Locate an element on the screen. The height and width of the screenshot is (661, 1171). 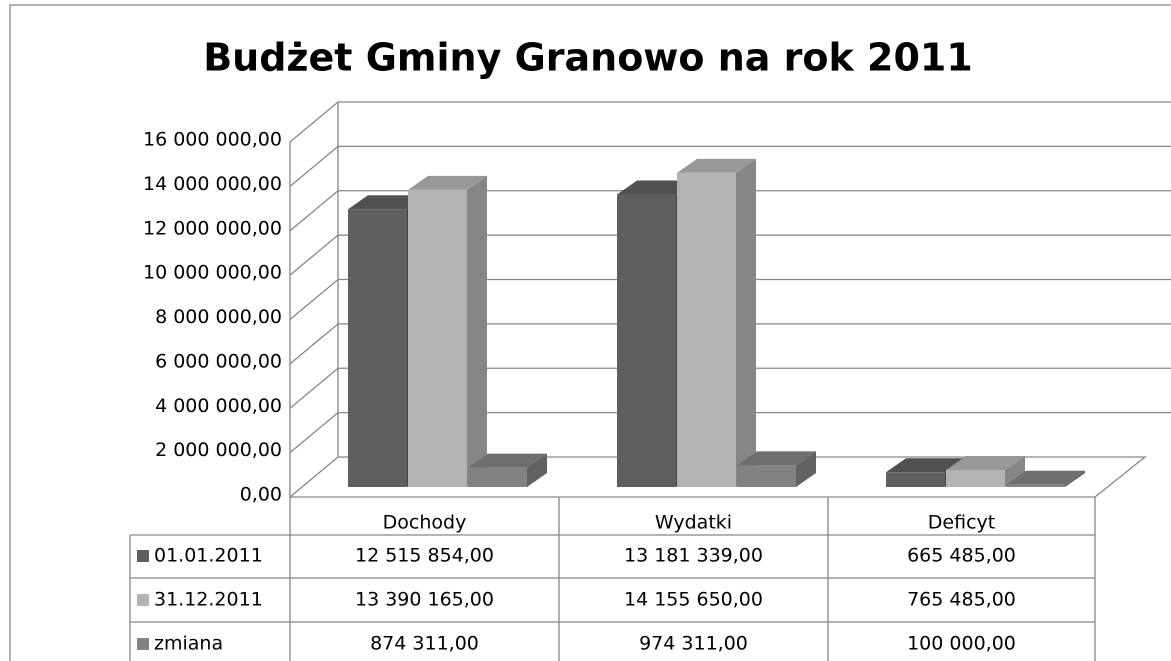
y-tick-label: 4 000 000,00 is located at coordinates (218, 406).